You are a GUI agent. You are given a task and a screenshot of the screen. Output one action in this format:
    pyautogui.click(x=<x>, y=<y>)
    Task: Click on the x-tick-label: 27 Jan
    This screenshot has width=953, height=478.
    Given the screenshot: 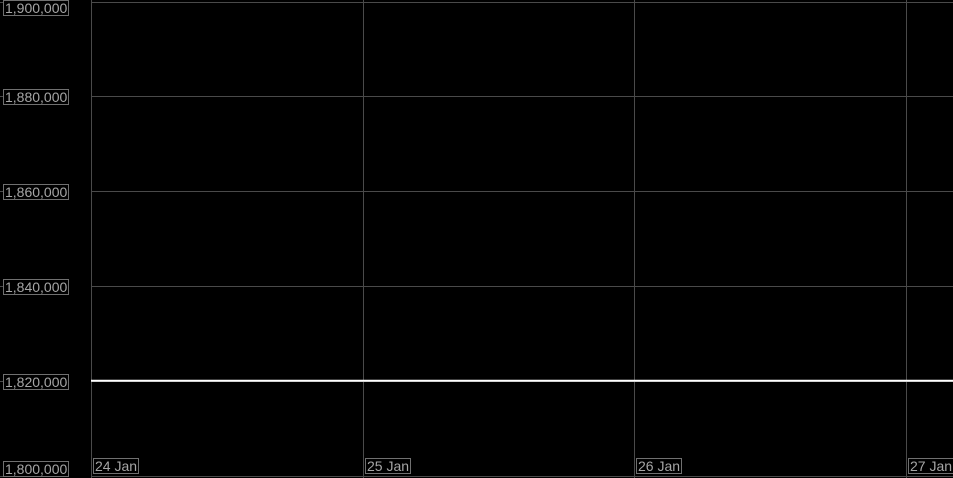 What is the action you would take?
    pyautogui.click(x=930, y=466)
    